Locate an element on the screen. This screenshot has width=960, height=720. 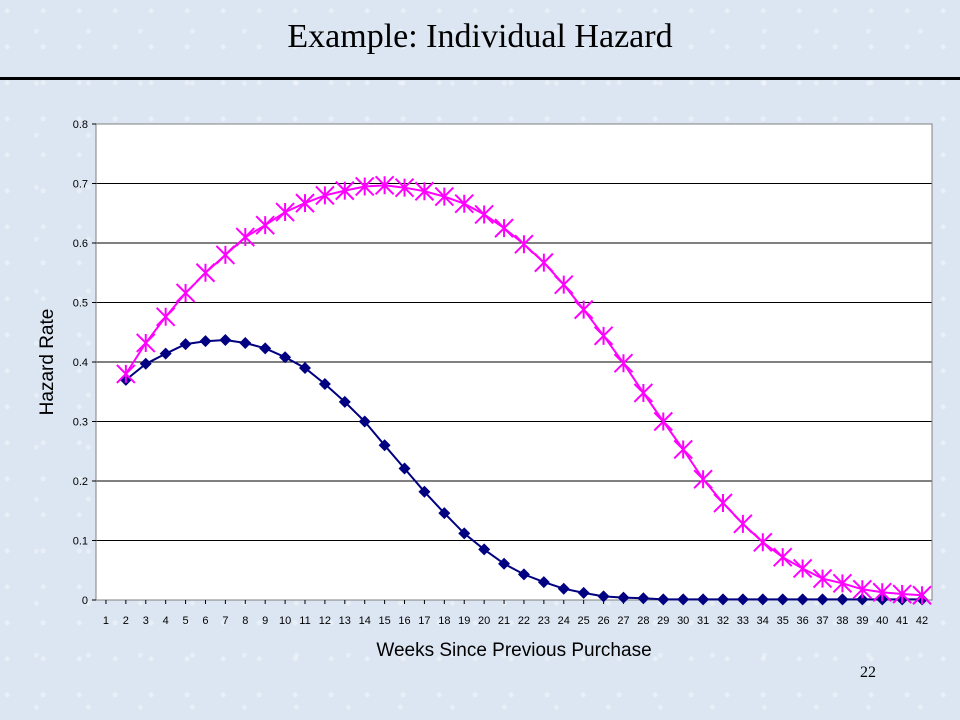
slide-title: Example: Individual Hazard is located at coordinates (480, 36).